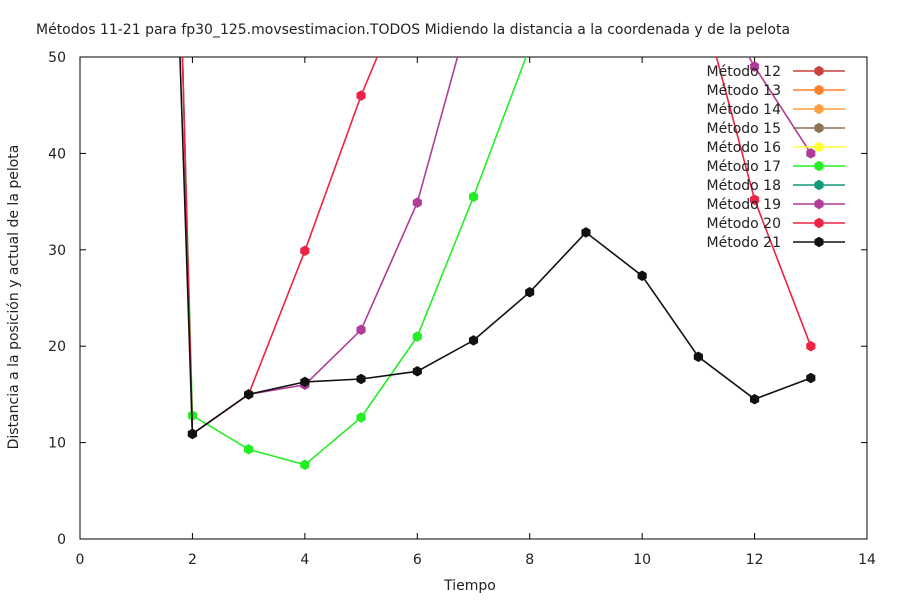 The height and width of the screenshot is (600, 900). Describe the element at coordinates (755, 560) in the screenshot. I see `x-tick-label: 12` at that location.